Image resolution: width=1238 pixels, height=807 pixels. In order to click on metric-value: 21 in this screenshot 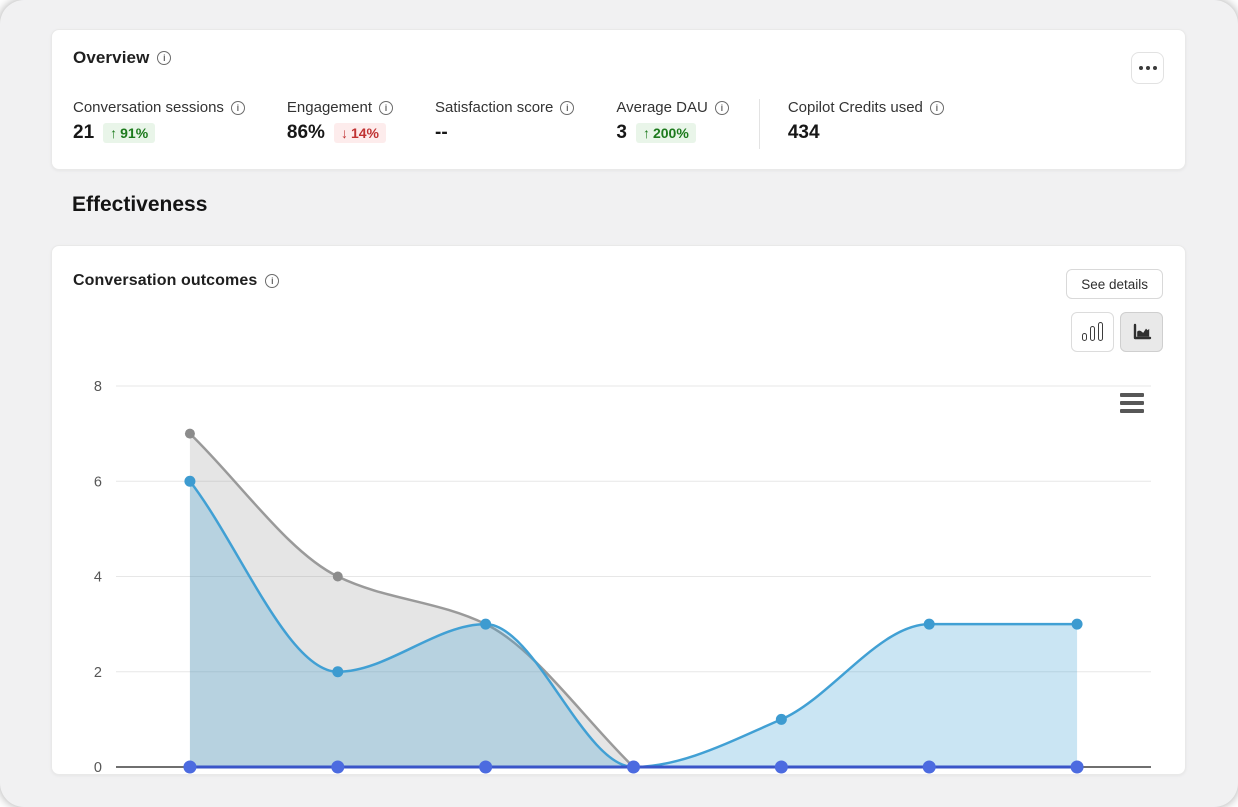, I will do `click(84, 132)`.